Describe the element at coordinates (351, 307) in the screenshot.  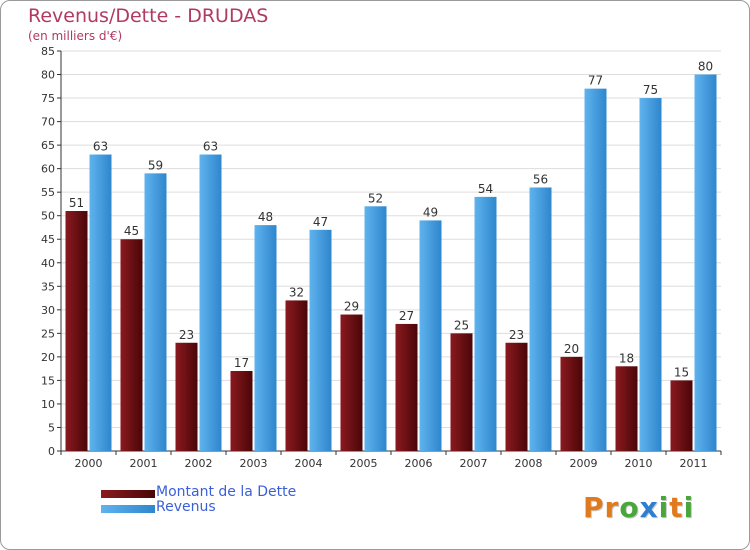
I see `data-label-dette: 29` at that location.